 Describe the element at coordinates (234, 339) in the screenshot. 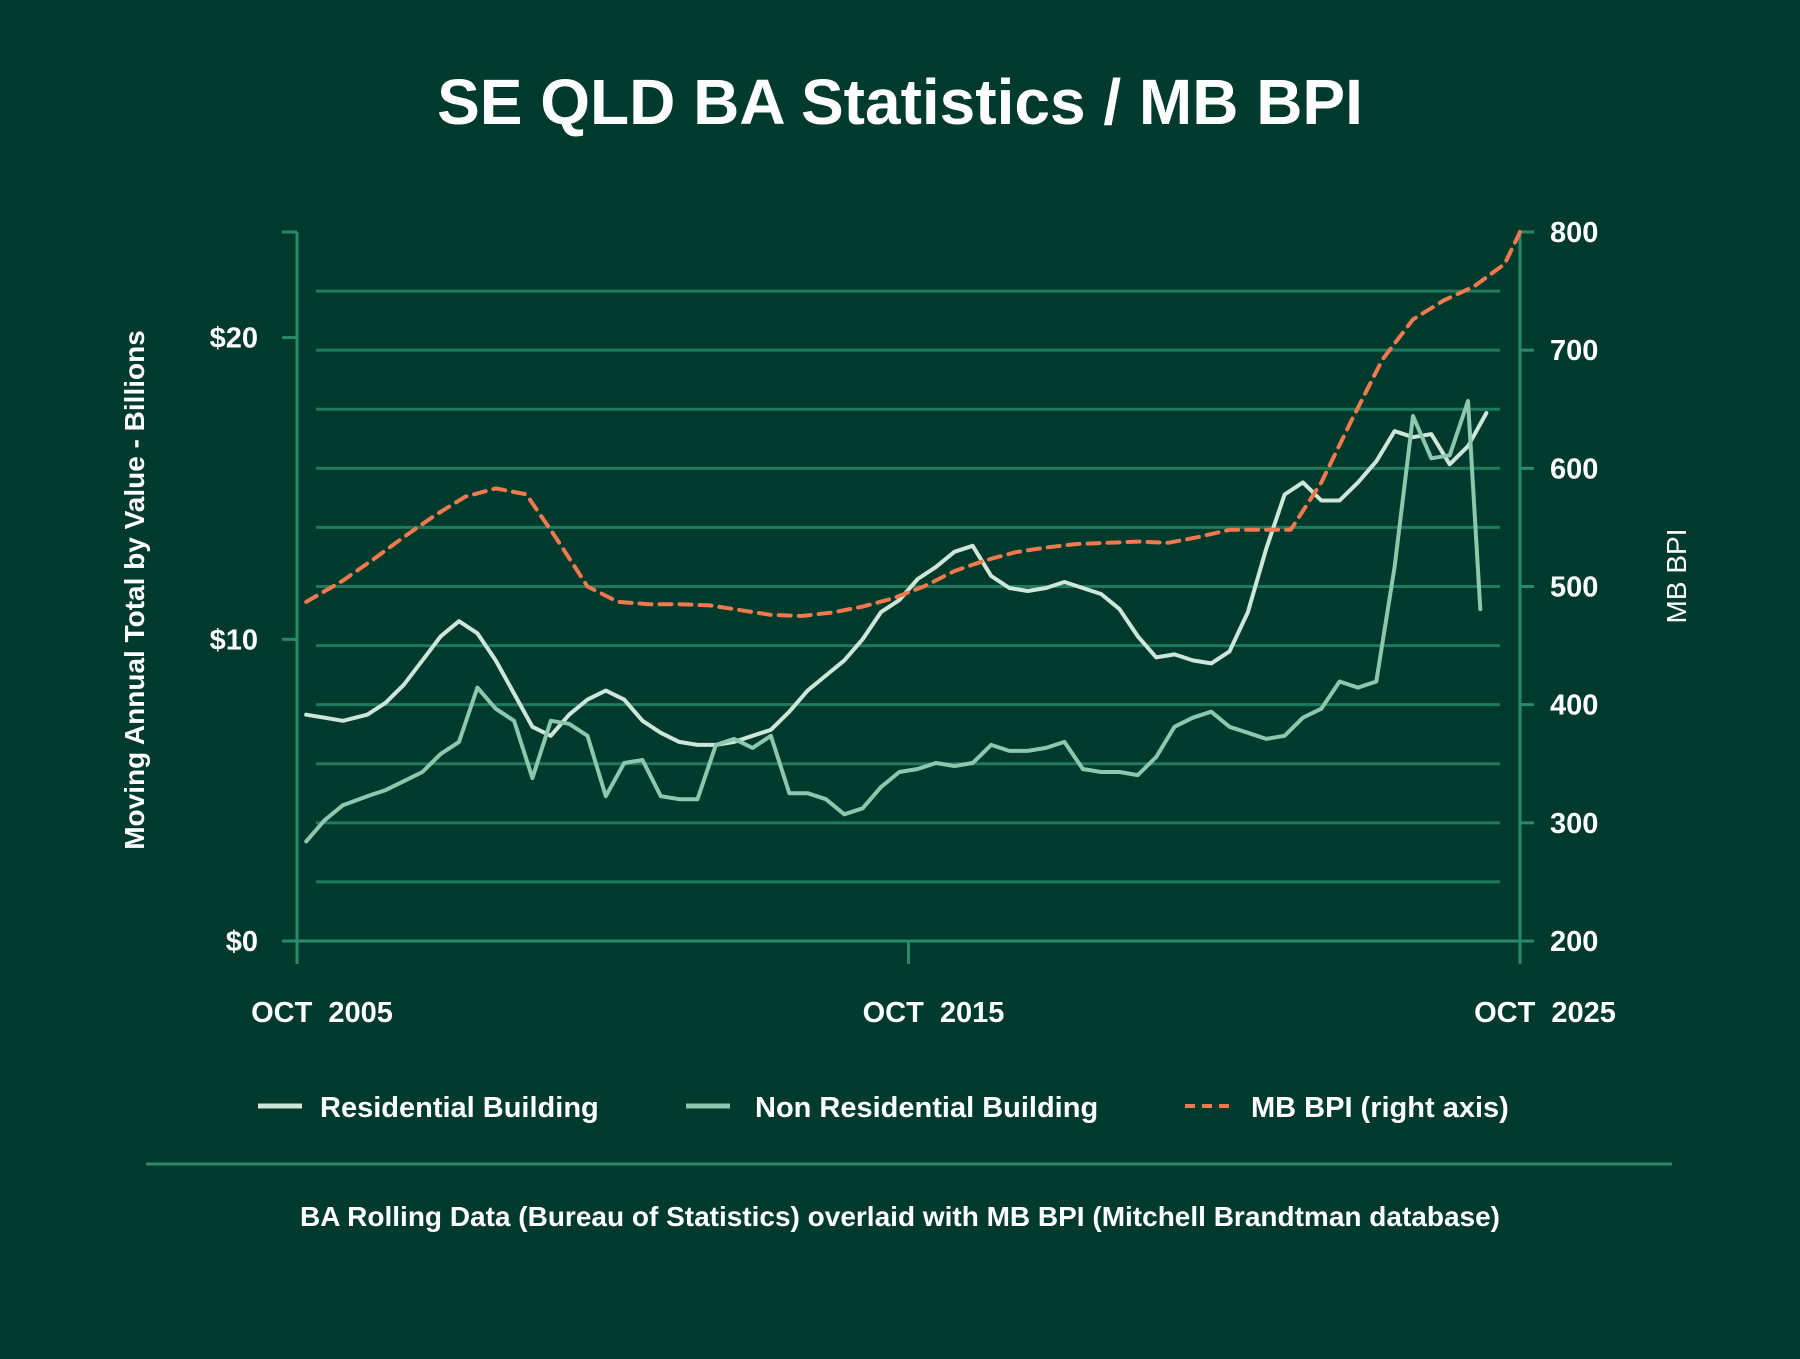

I see `y-tick-label: $20` at that location.